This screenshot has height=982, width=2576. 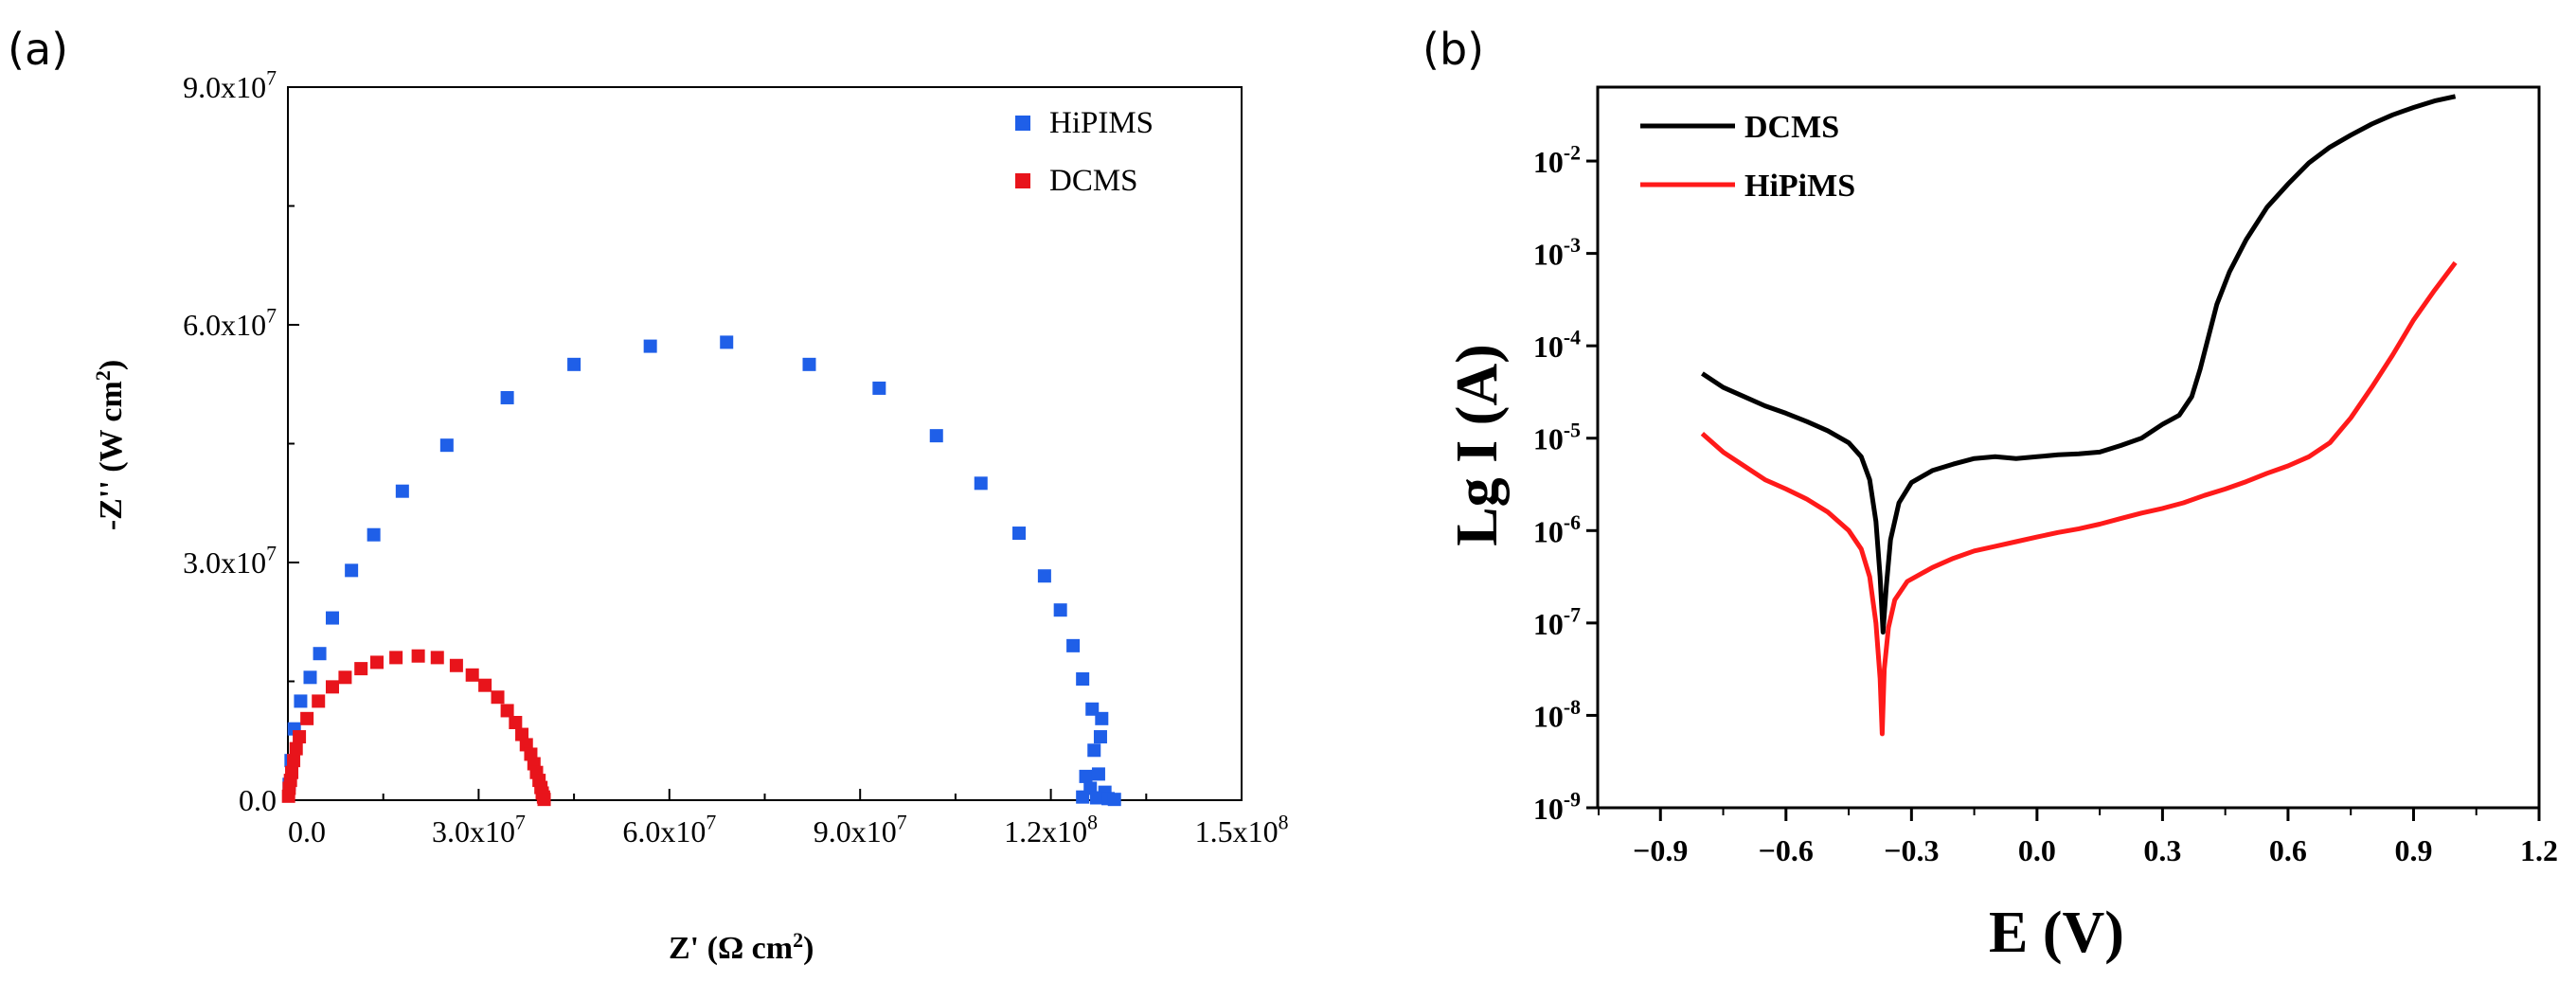 I want to click on x-tick-label-b: 0.0, so click(x=2037, y=850).